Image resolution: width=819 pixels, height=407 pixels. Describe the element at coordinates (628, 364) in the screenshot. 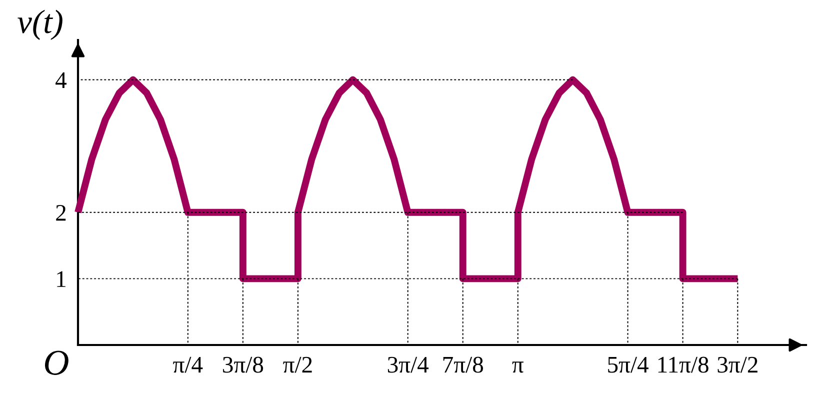

I see `x-tick-label: 5π/4` at that location.